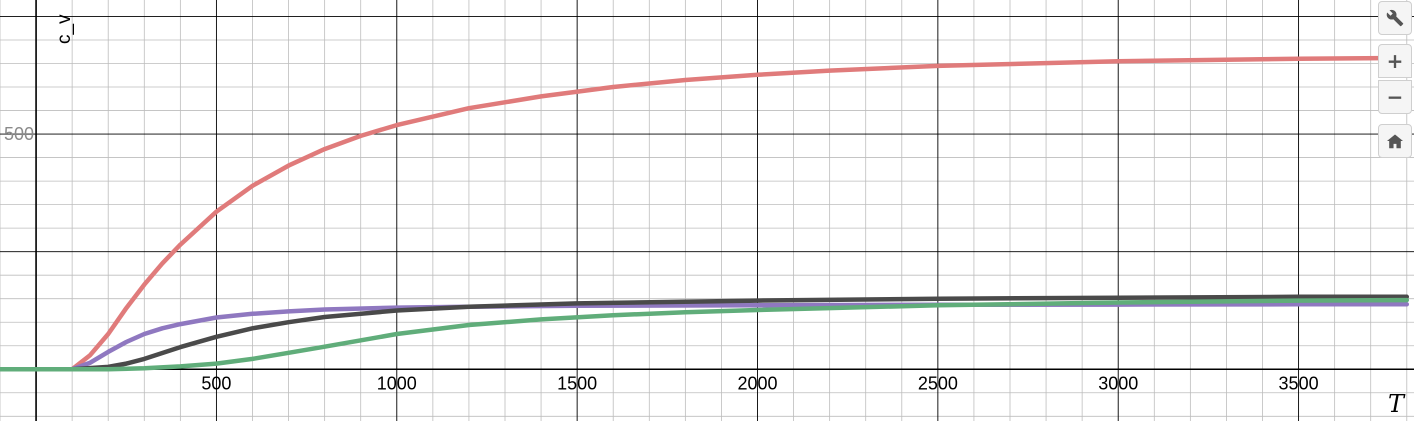 This screenshot has width=1414, height=421. Describe the element at coordinates (1118, 383) in the screenshot. I see `x-tick-label: 3000` at that location.